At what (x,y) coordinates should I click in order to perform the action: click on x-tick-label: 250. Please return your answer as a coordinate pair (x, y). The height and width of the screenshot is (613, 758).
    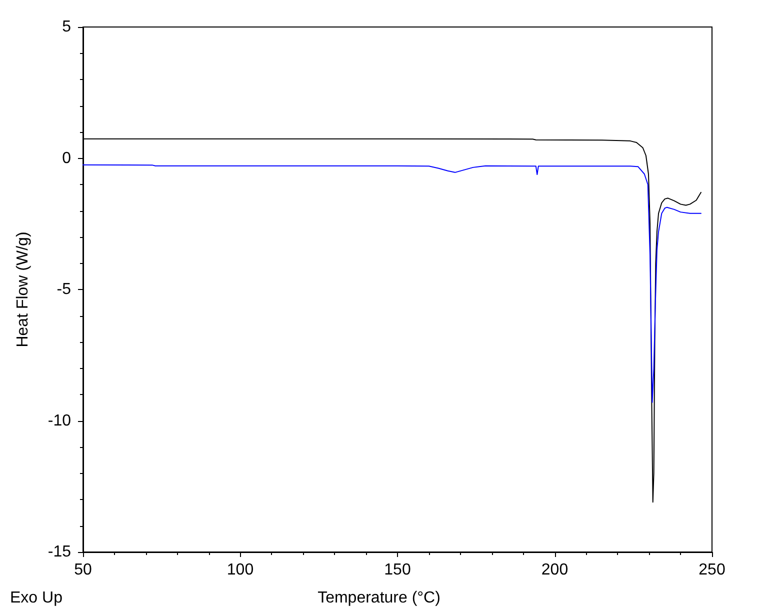
    Looking at the image, I should click on (712, 570).